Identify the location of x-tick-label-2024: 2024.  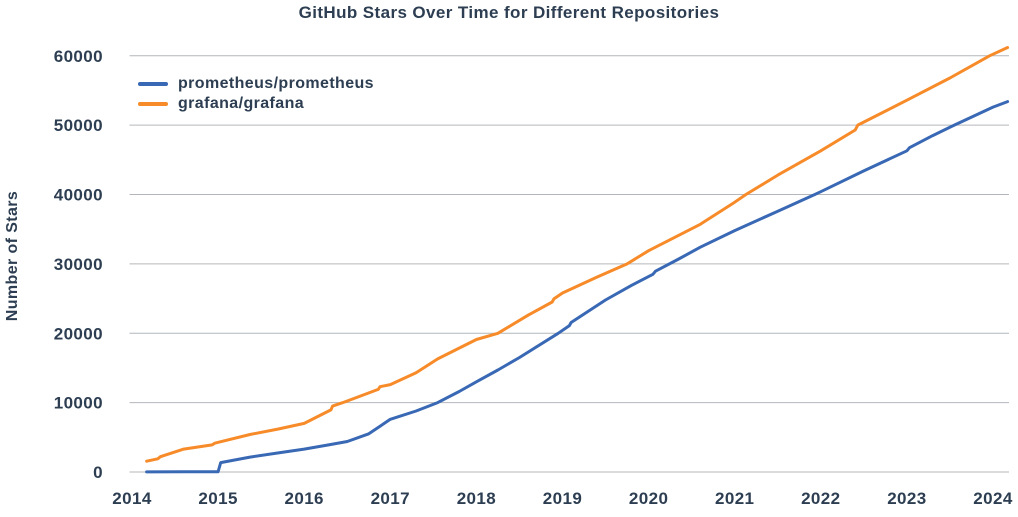
(993, 498).